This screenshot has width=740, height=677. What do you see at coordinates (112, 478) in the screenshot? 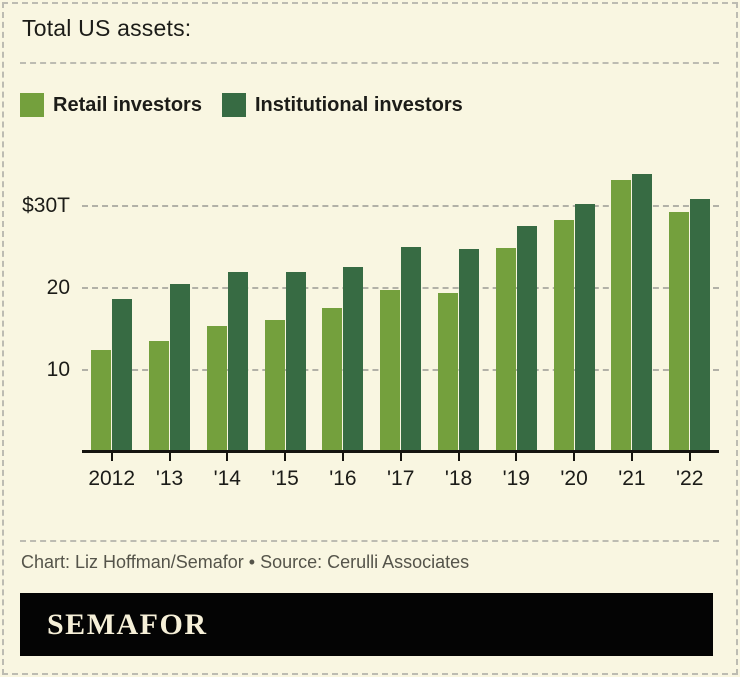
I see `x-axis-label-2012: 2012` at bounding box center [112, 478].